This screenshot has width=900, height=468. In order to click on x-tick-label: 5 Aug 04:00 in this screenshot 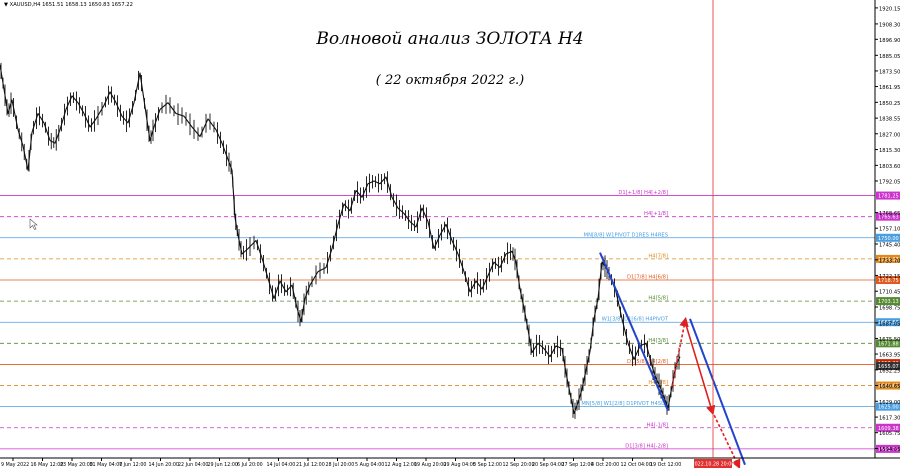, I will do `click(369, 465)`.